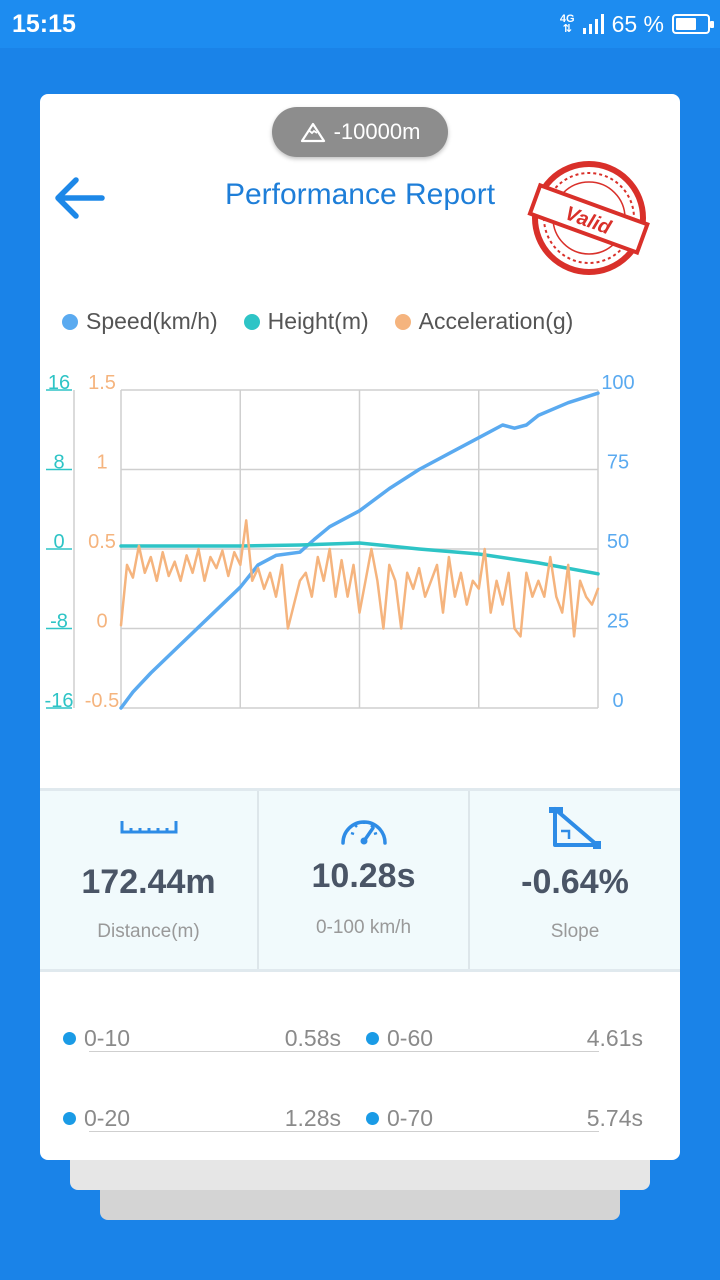 Image resolution: width=720 pixels, height=1280 pixels. Describe the element at coordinates (102, 383) in the screenshot. I see `acceleration-tick-label: 1.5` at that location.